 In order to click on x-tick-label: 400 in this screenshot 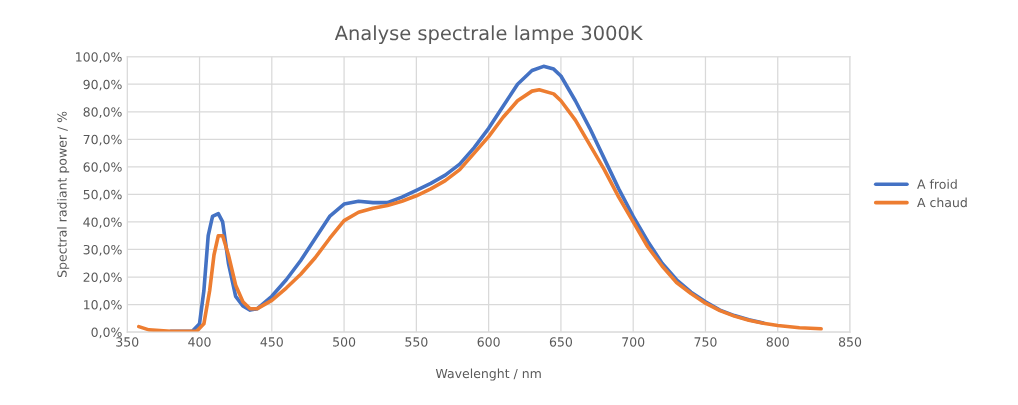, I will do `click(199, 342)`.